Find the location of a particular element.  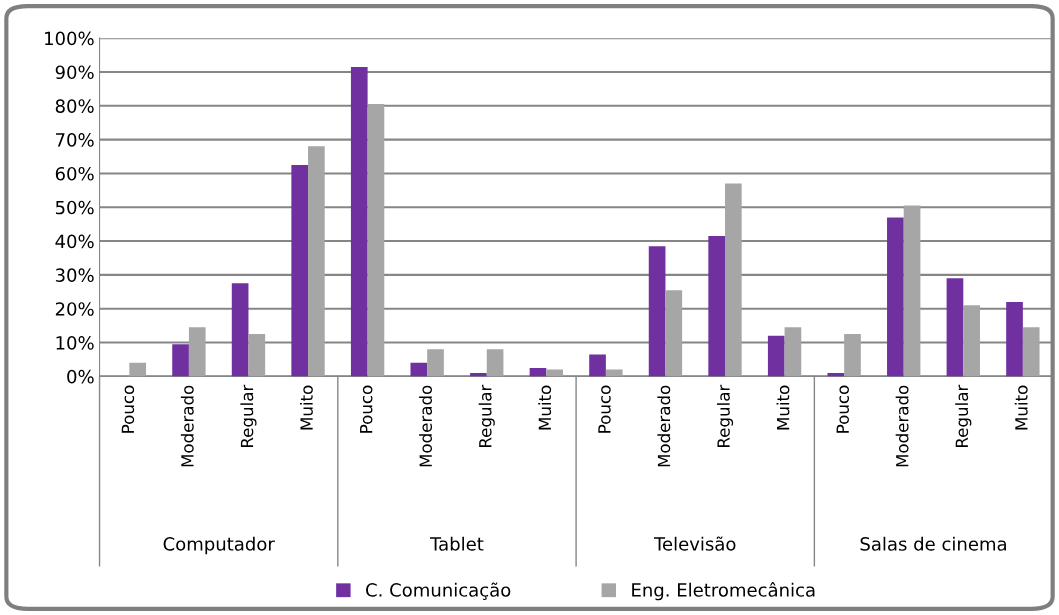

y-tick-label: 10% is located at coordinates (75, 343).